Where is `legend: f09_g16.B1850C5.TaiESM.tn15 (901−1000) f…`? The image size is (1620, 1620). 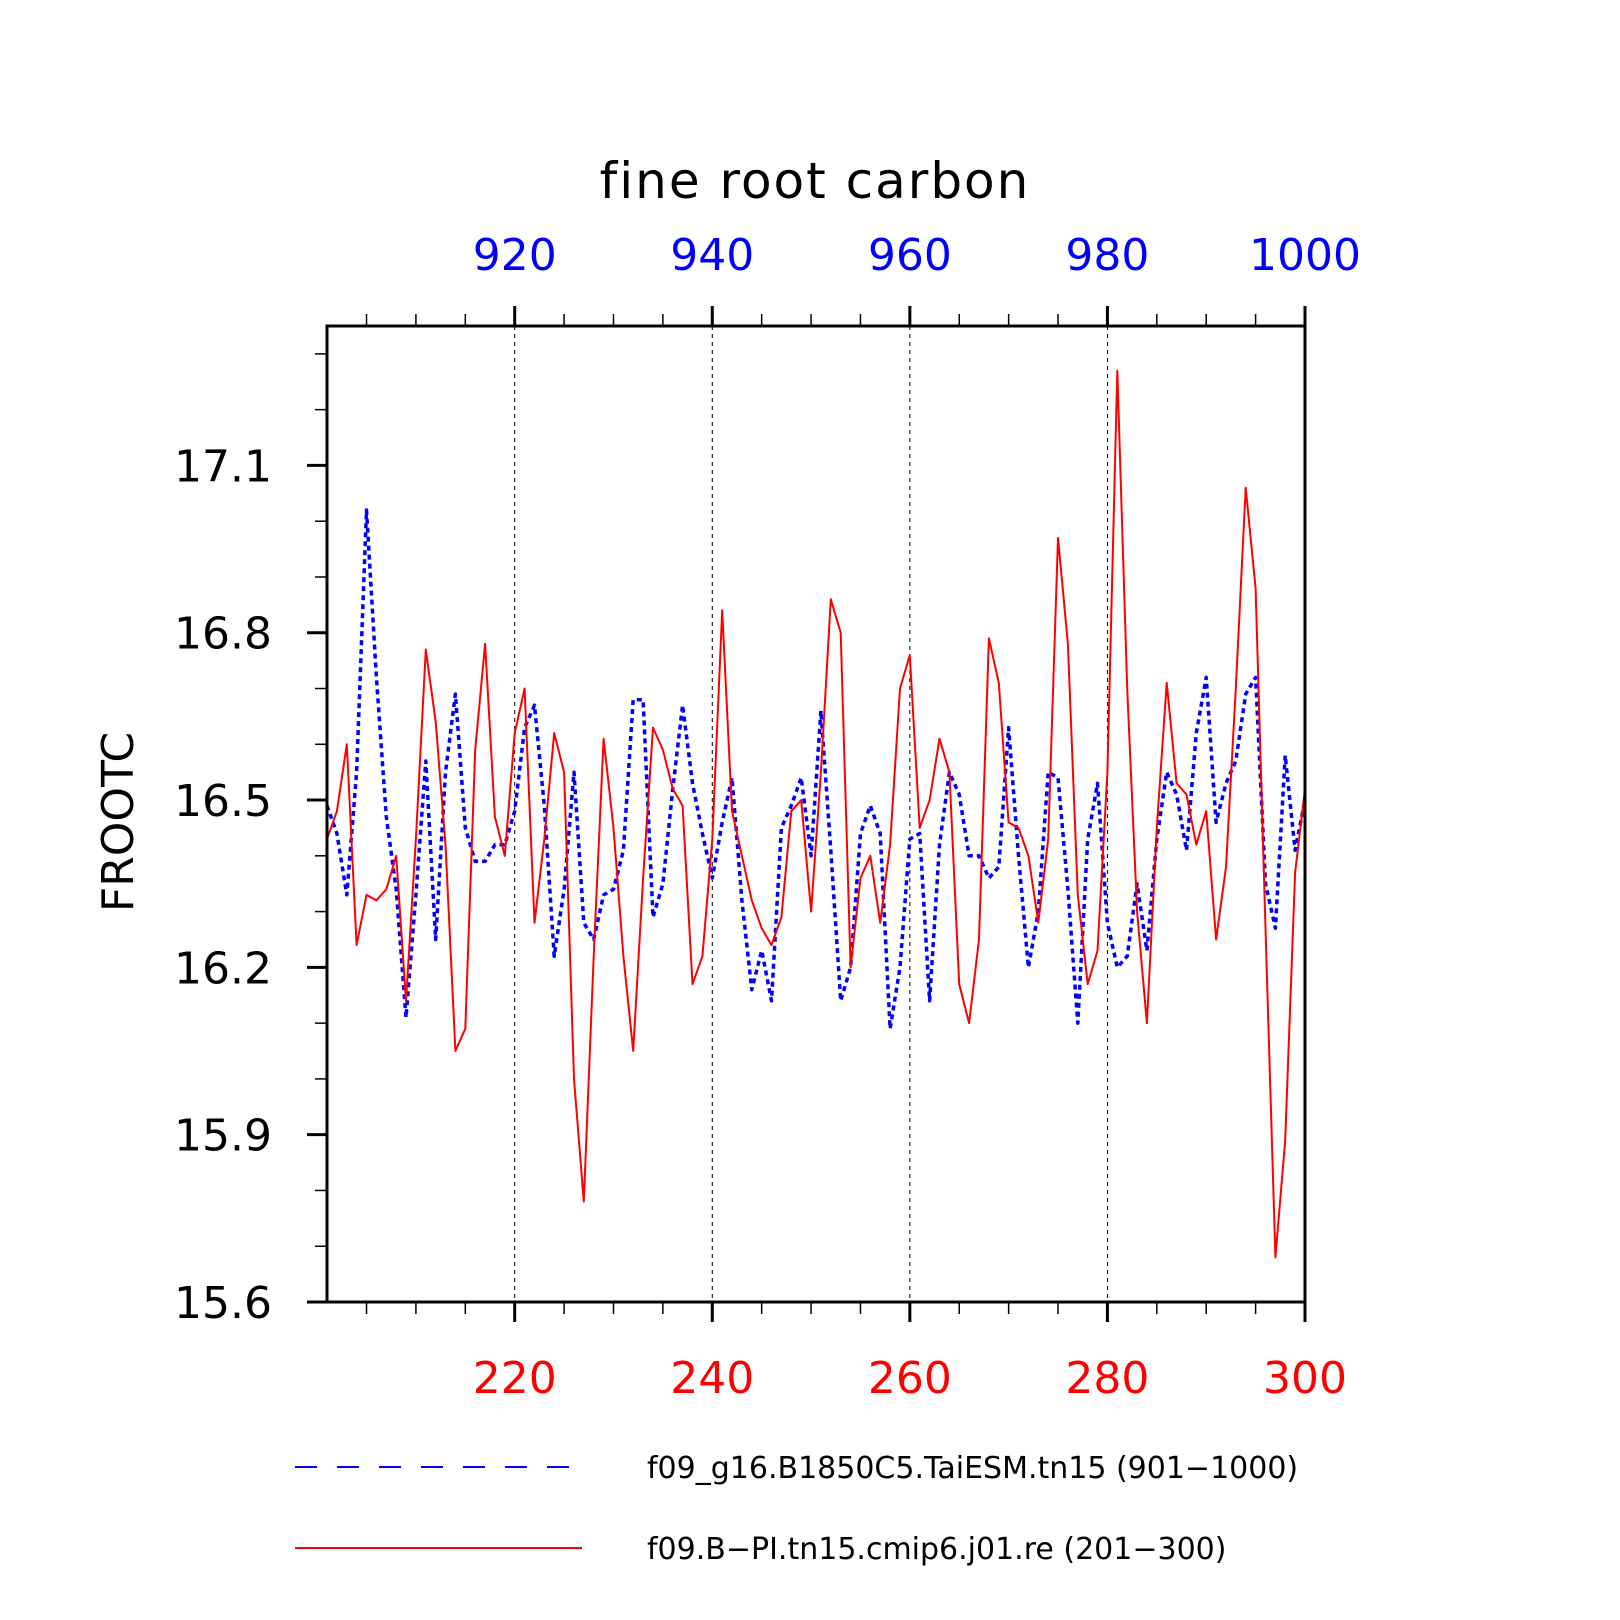 legend: f09_g16.B1850C5.TaiESM.tn15 (901−1000) f… is located at coordinates (796, 1509).